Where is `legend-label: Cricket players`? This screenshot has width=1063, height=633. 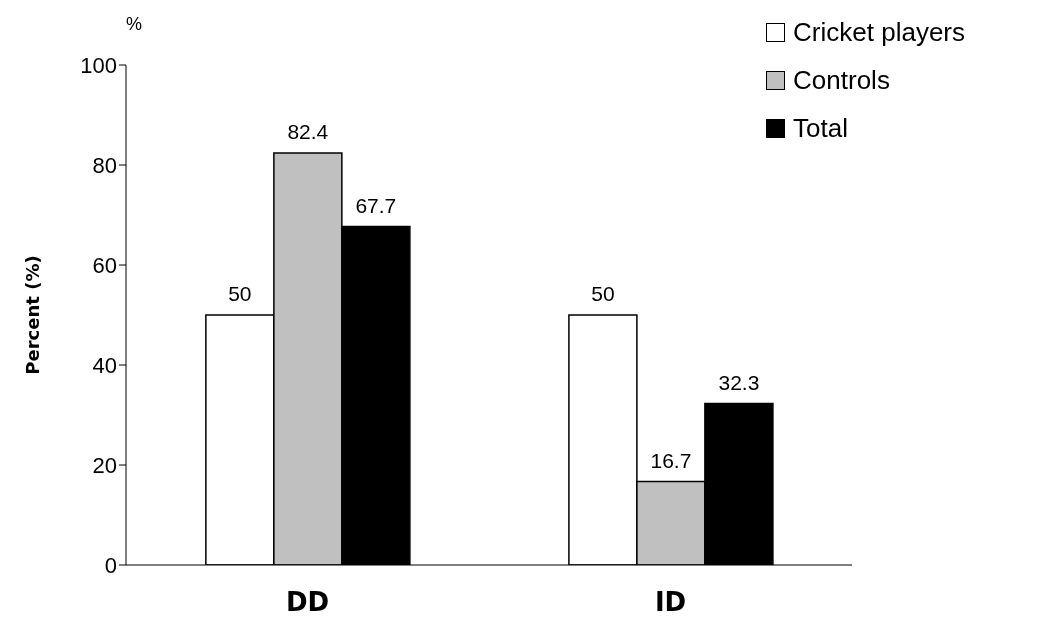
legend-label: Cricket players is located at coordinates (879, 32).